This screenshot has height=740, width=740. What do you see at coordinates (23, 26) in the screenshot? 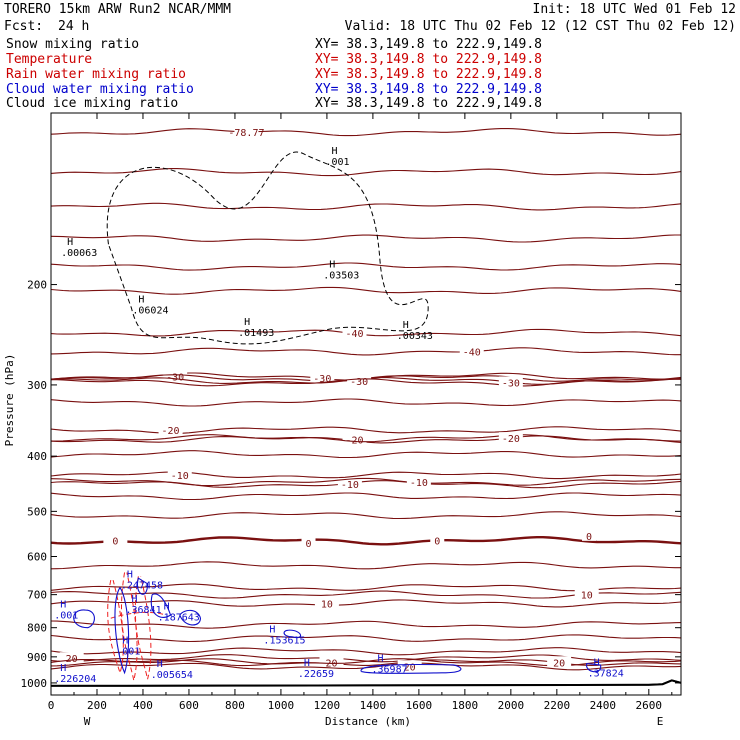
I see `header-fcst-label: Fcst:` at bounding box center [23, 26].